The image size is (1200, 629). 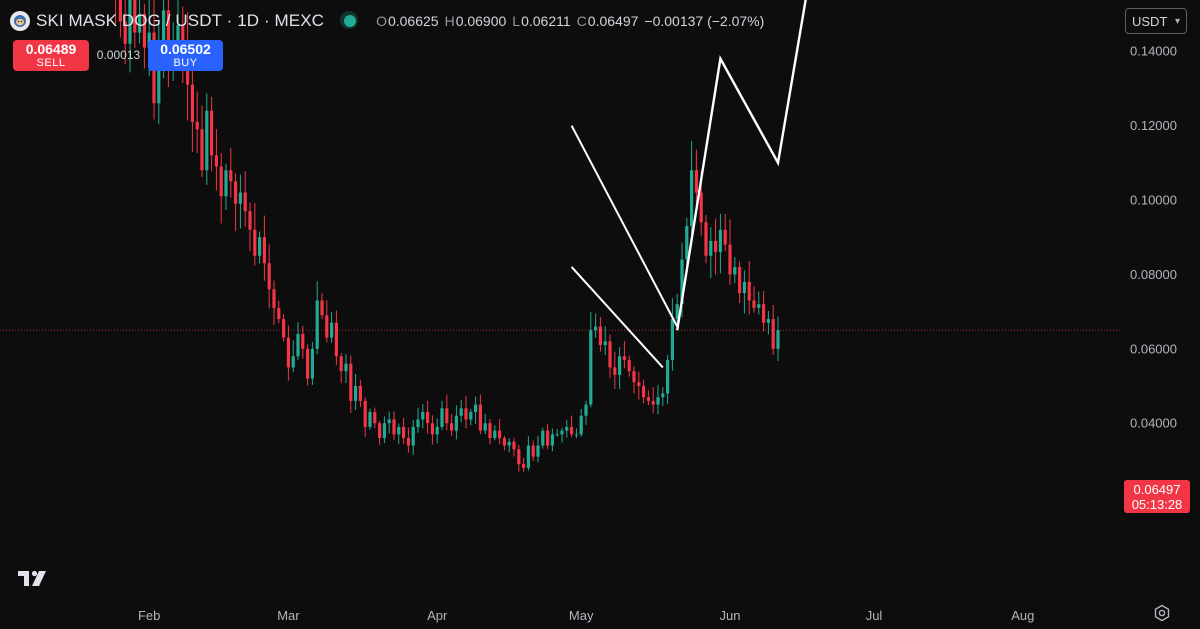 I want to click on price-tick-label: 0.08000, so click(x=1153, y=274).